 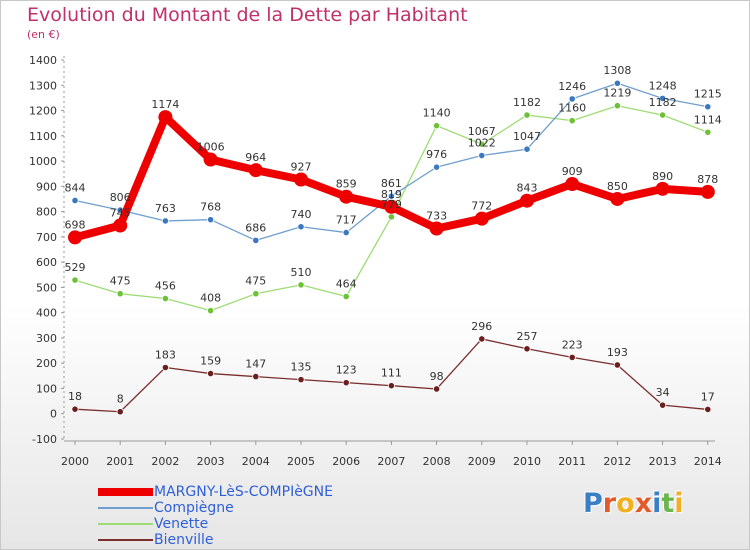 What do you see at coordinates (436, 216) in the screenshot?
I see `data-label: 733` at bounding box center [436, 216].